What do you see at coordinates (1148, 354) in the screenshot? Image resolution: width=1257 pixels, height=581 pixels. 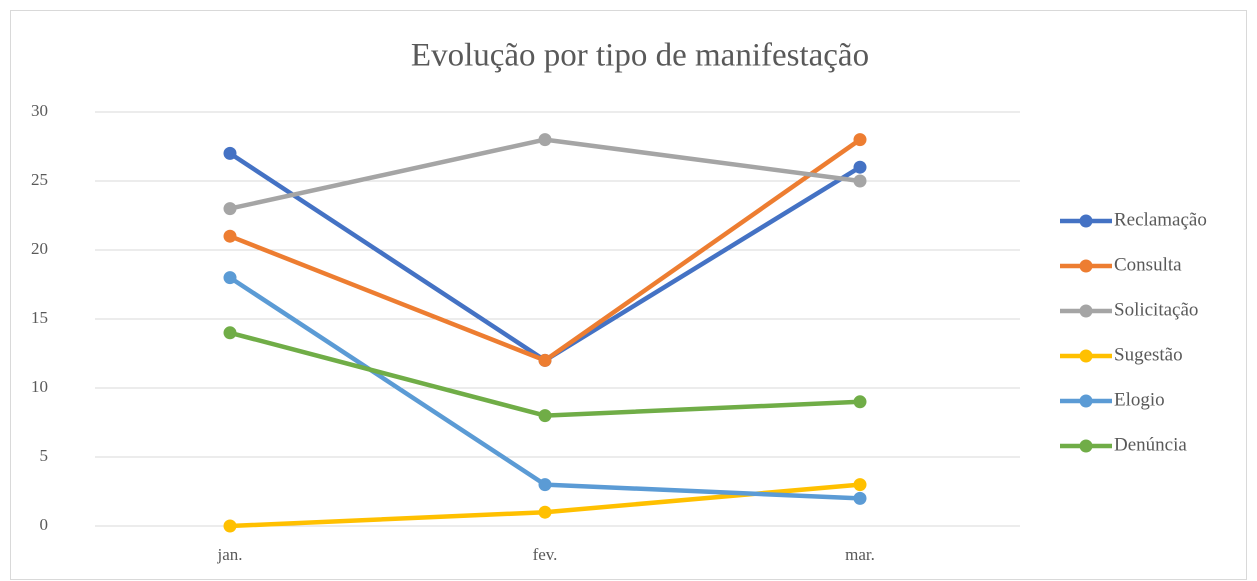 I see `legend-label: Sugestão` at bounding box center [1148, 354].